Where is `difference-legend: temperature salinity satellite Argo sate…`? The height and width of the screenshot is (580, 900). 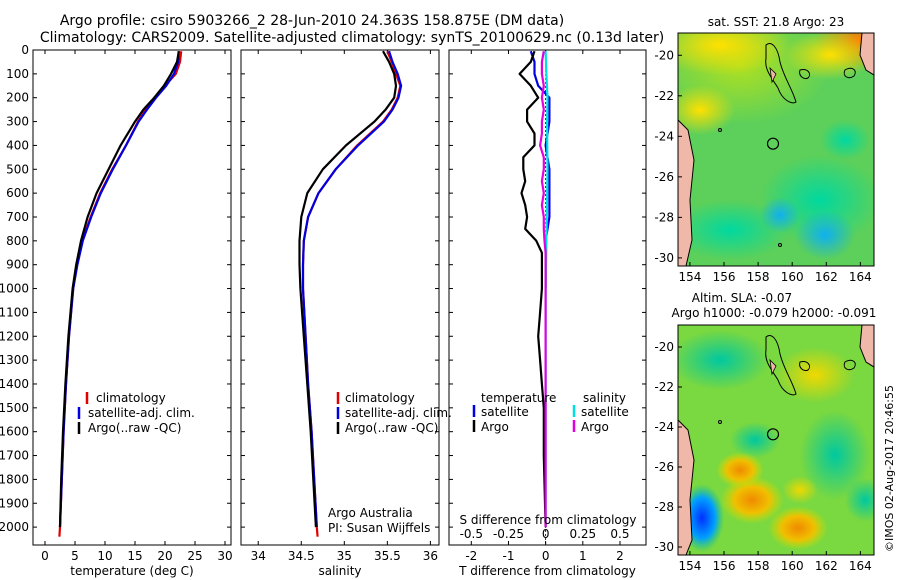
difference-legend: temperature salinity satellite Argo sate… is located at coordinates (550, 412).